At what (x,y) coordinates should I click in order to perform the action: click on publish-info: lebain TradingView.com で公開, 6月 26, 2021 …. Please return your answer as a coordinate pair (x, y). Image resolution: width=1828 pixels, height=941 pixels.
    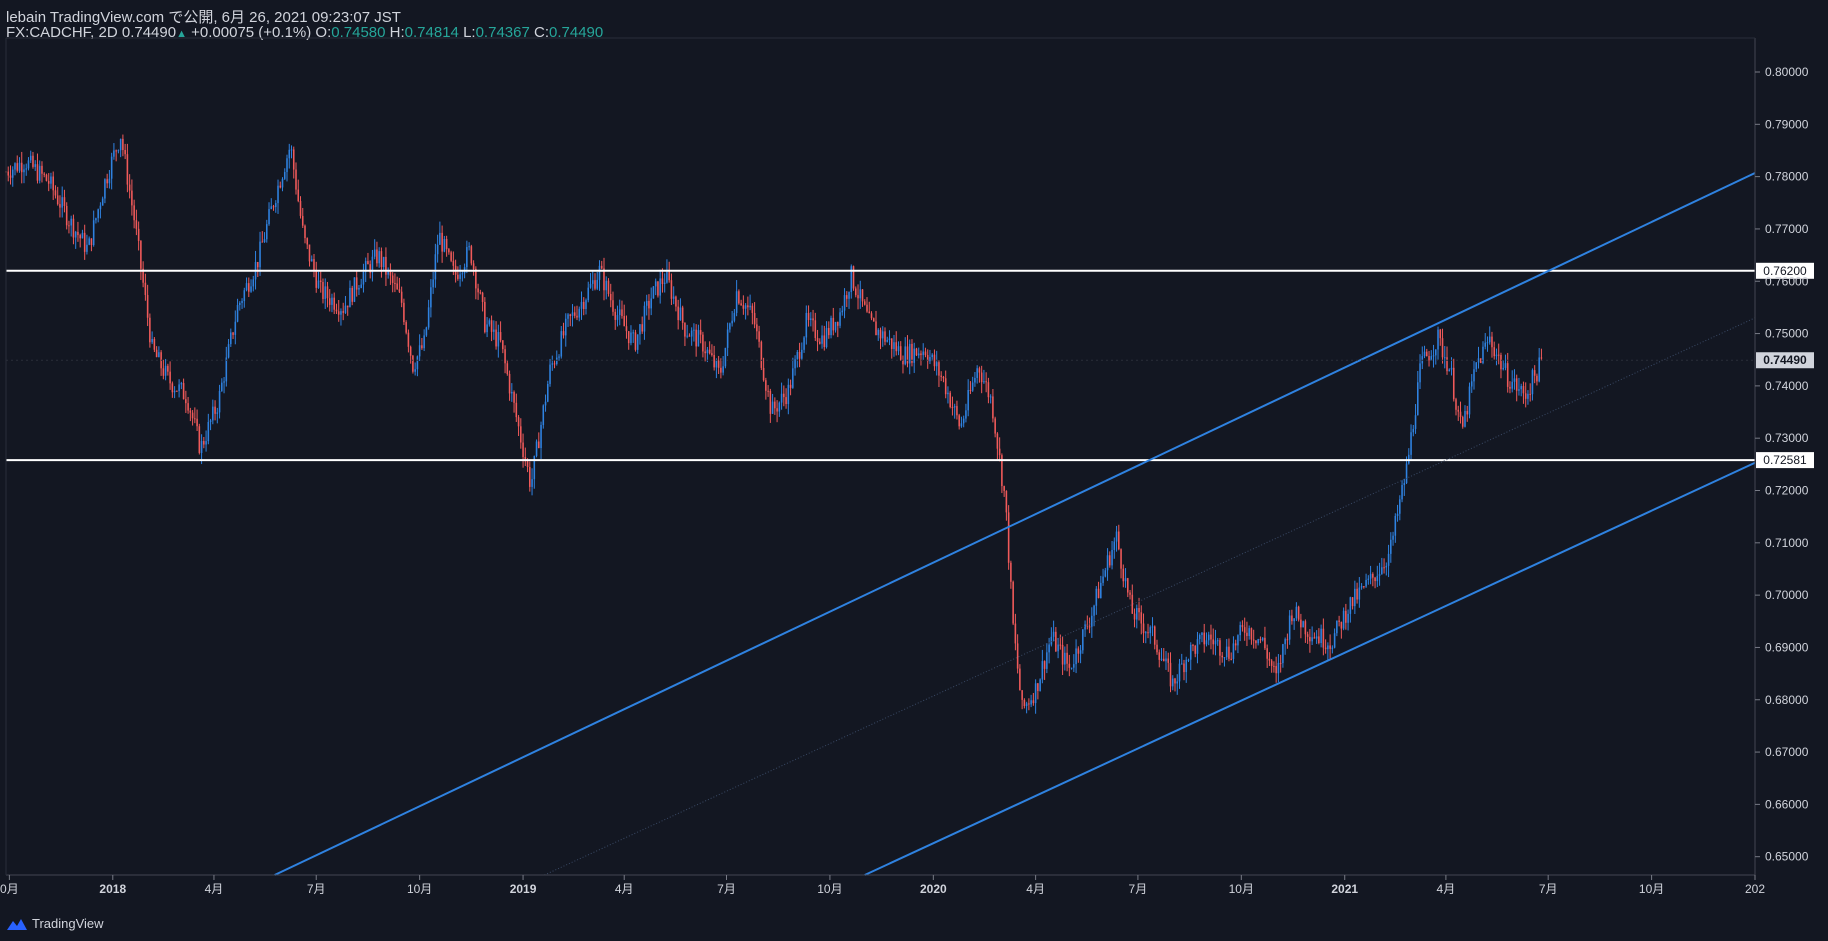
    Looking at the image, I should click on (203, 16).